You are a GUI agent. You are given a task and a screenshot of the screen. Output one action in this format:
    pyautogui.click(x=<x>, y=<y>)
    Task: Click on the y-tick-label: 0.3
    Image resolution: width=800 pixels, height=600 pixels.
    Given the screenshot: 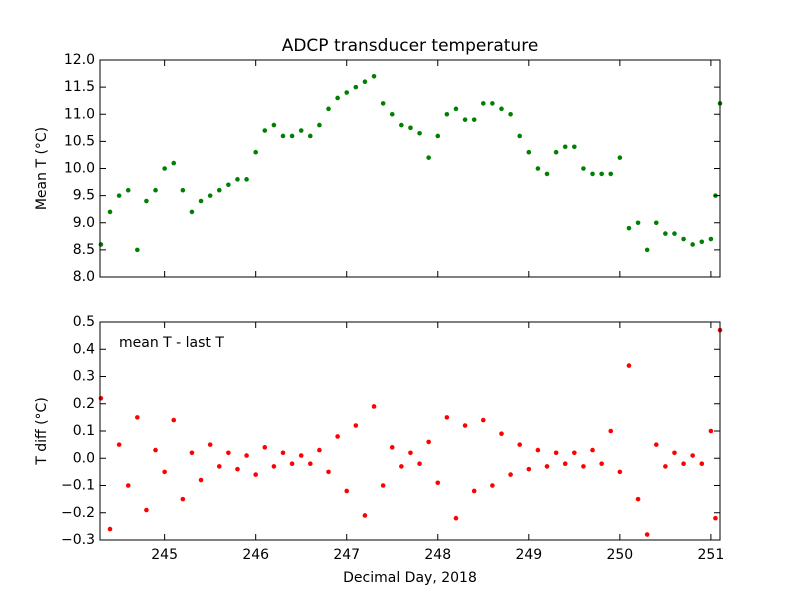 What is the action you would take?
    pyautogui.click(x=84, y=377)
    